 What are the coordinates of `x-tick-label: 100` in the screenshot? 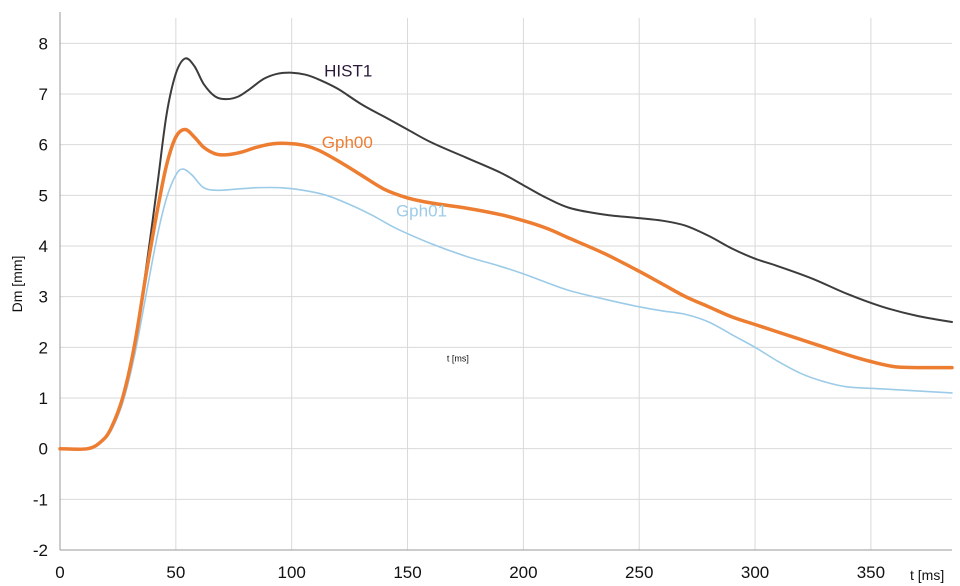 It's located at (292, 572).